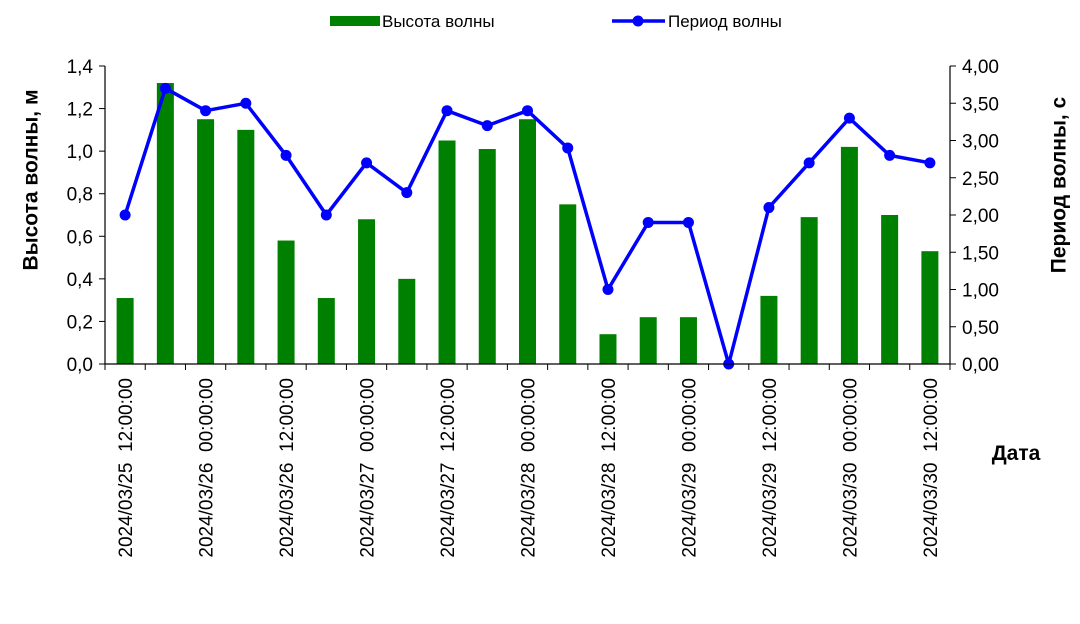 This screenshot has width=1080, height=624. Describe the element at coordinates (448, 468) in the screenshot. I see `x-tick-label: 2024/03/27 12:00:00` at that location.